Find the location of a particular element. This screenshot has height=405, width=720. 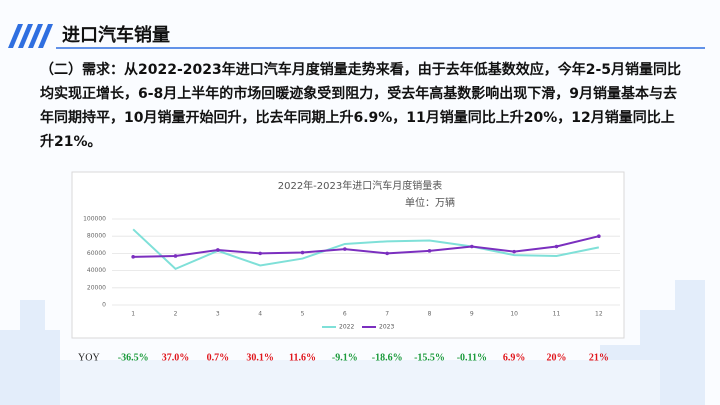

y-tick-label: 40000 is located at coordinates (96, 270).